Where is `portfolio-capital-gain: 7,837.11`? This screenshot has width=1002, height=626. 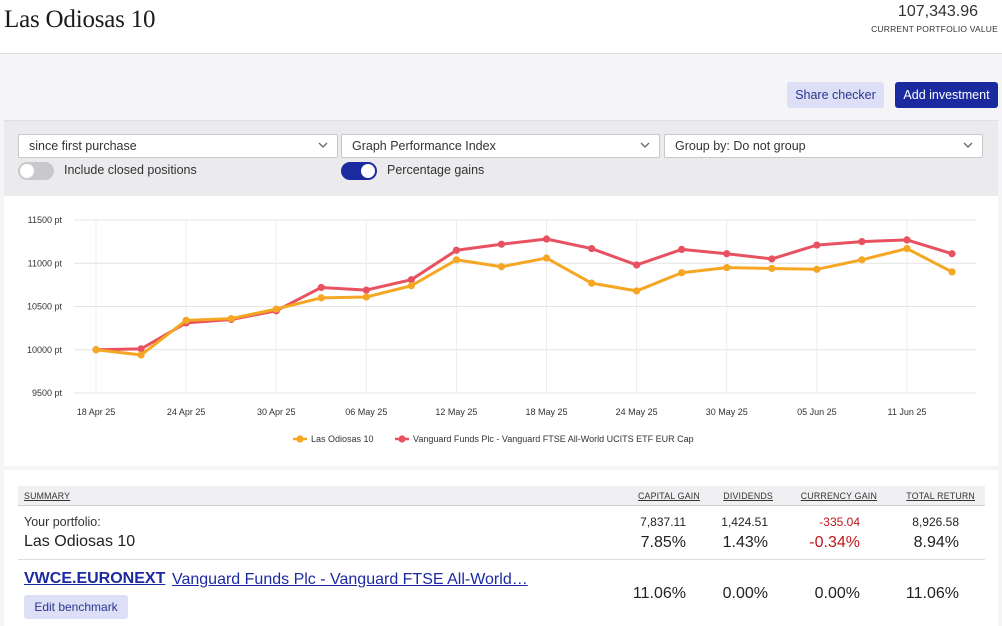
portfolio-capital-gain: 7,837.11 is located at coordinates (663, 522).